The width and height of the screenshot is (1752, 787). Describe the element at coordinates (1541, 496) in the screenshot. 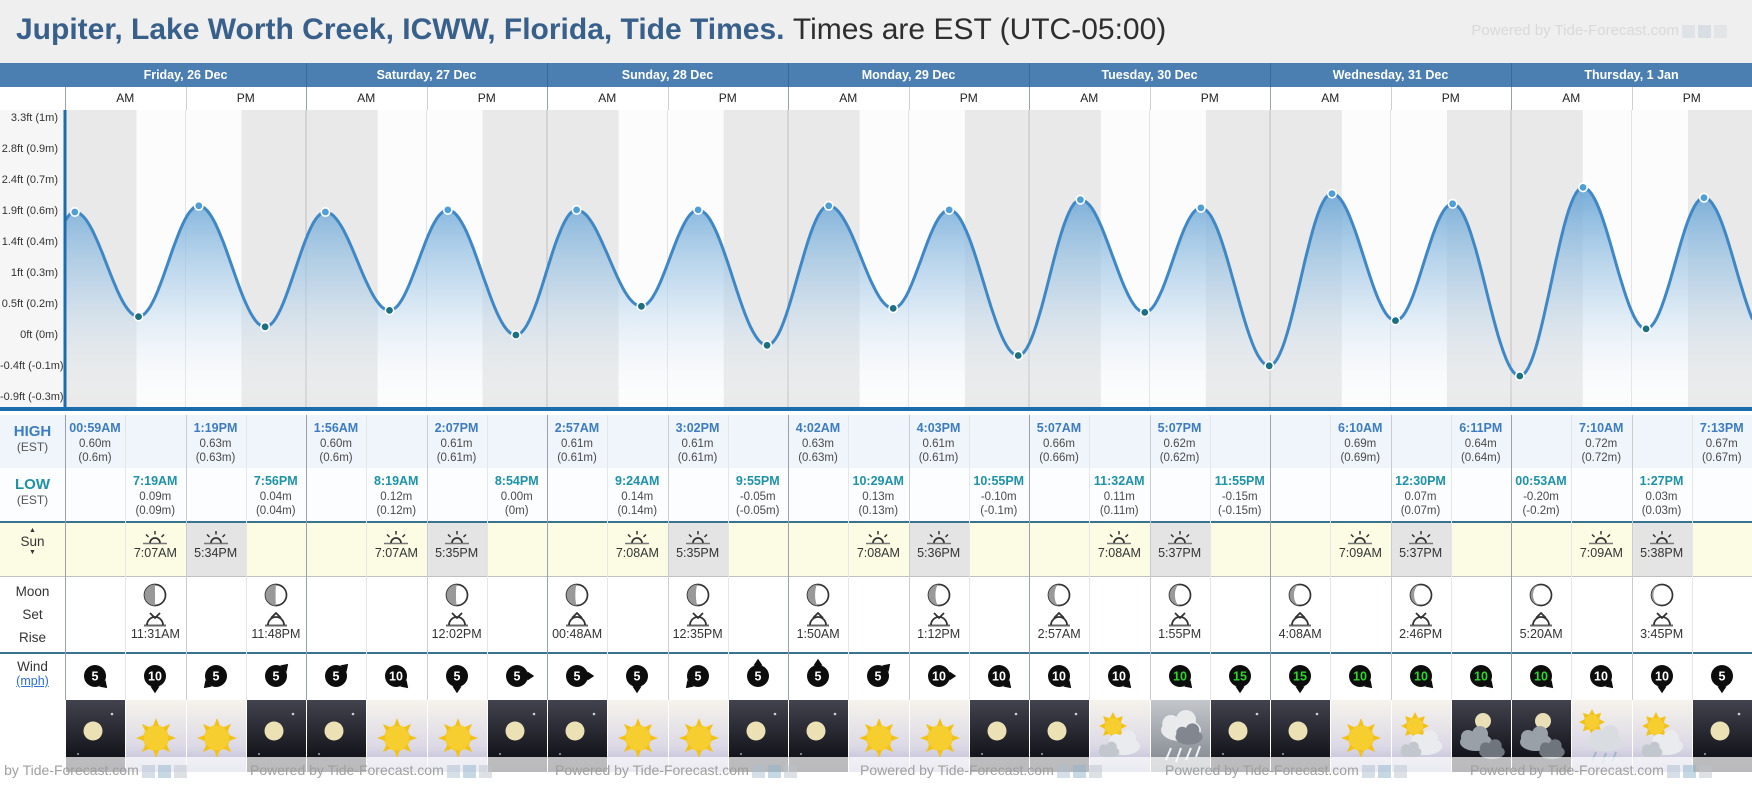

I see `low-tide-height: -0.20m` at that location.